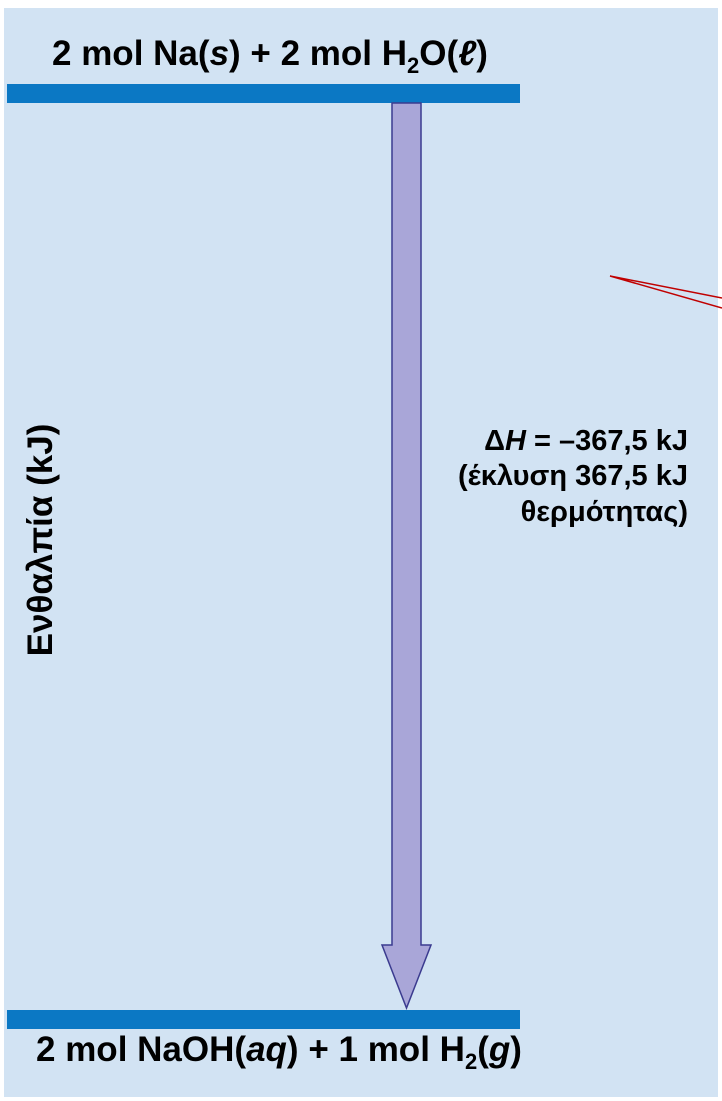 The width and height of the screenshot is (722, 1101). I want to click on pointer-line, so click(665, 292).